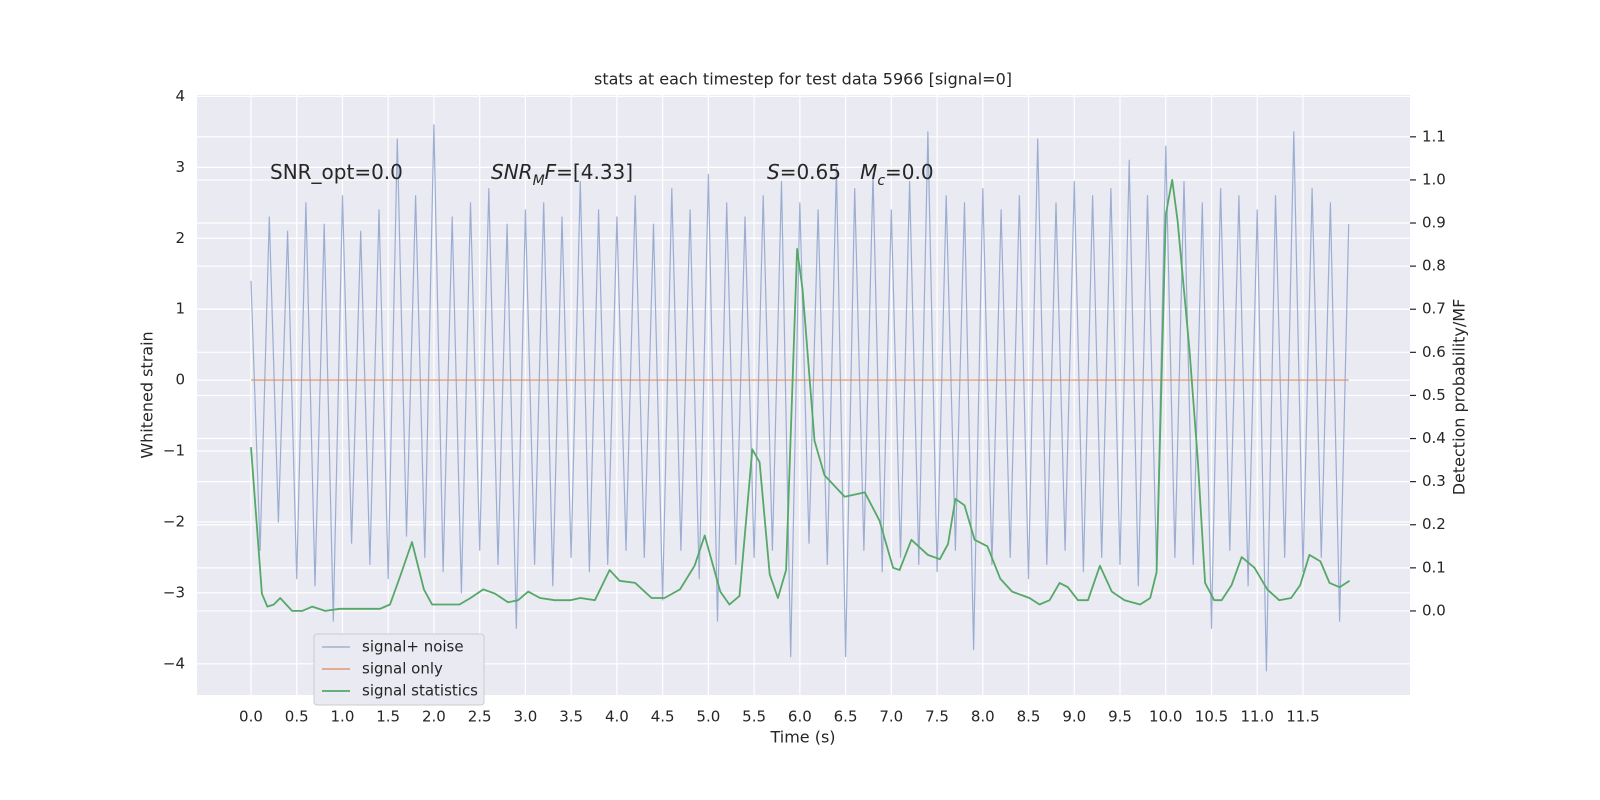  Describe the element at coordinates (180, 96) in the screenshot. I see `y-tick-label: 4` at that location.